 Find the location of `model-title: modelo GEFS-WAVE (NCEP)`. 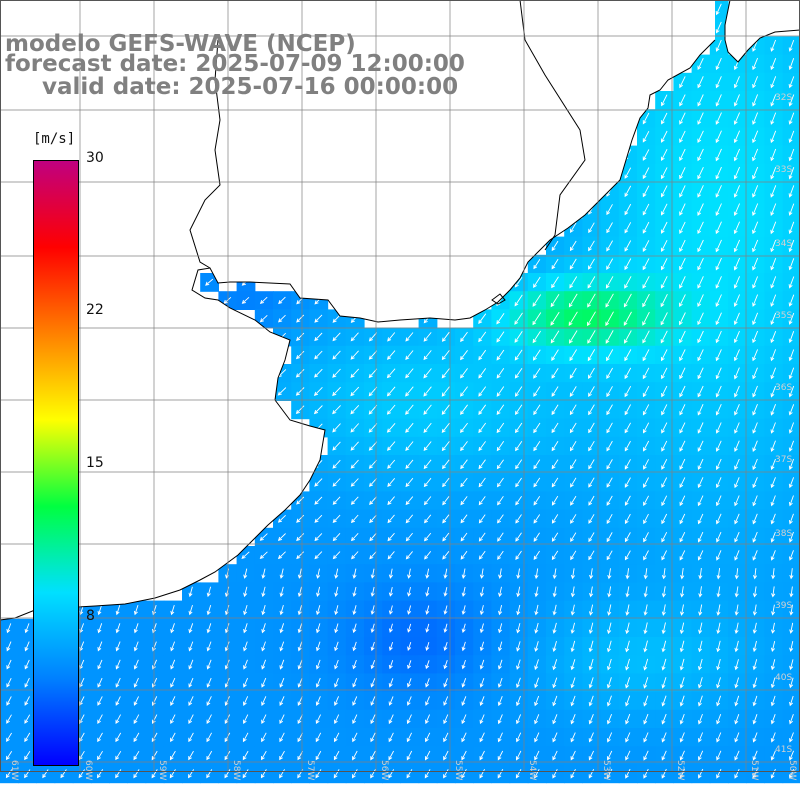

model-title: modelo GEFS-WAVE (NCEP) is located at coordinates (180, 44).